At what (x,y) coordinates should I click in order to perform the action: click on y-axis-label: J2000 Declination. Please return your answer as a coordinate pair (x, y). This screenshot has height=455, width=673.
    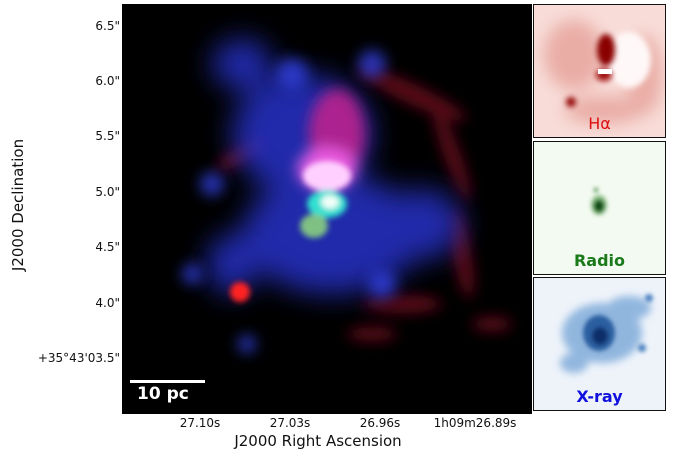
    Looking at the image, I should click on (18, 205).